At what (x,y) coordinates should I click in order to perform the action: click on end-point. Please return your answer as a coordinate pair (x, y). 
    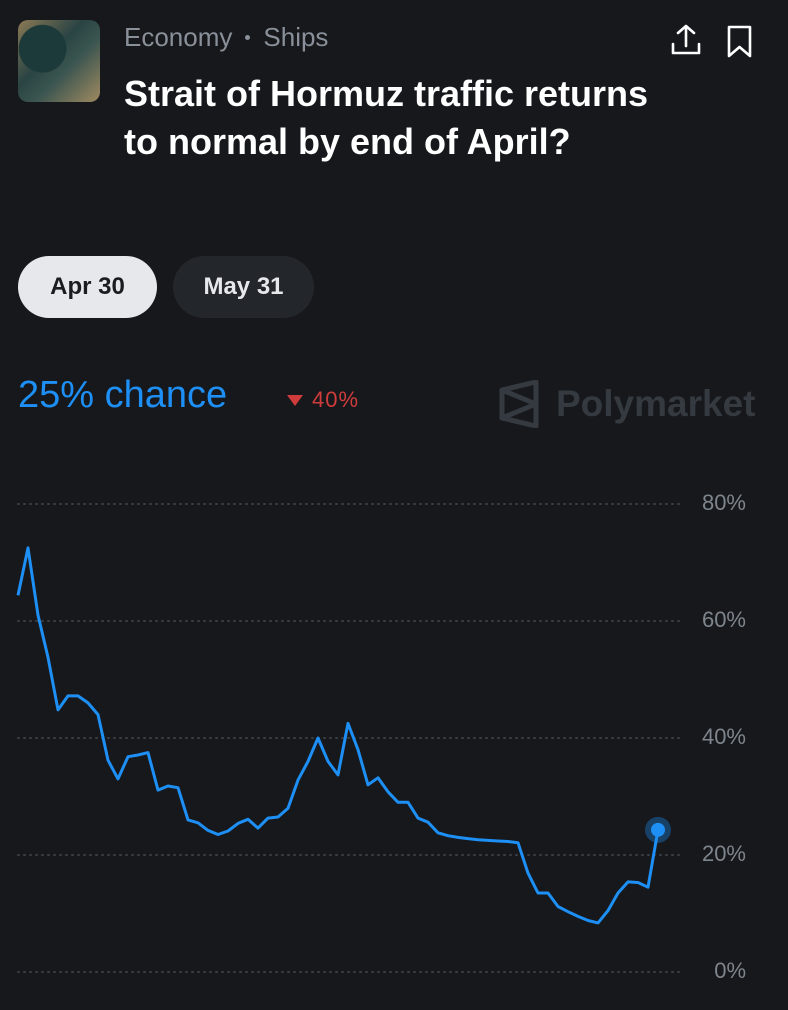
    Looking at the image, I should click on (658, 829).